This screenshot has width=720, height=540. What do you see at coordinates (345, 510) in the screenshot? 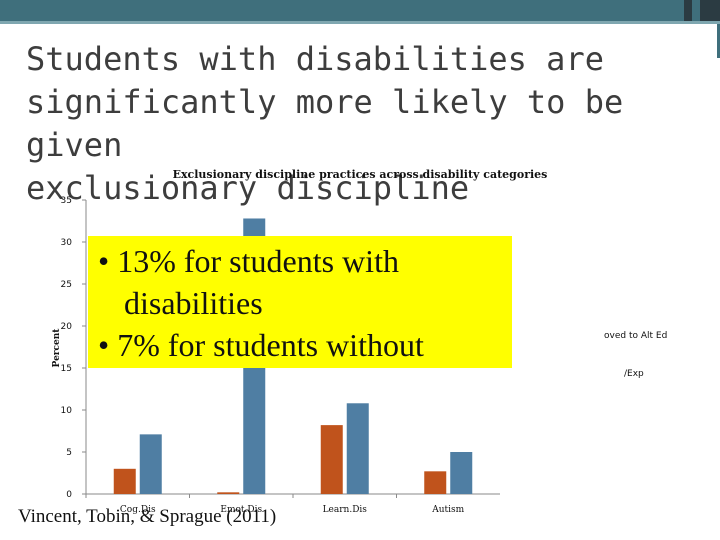
I see `x-tick-label: Learn.Dis` at bounding box center [345, 510].